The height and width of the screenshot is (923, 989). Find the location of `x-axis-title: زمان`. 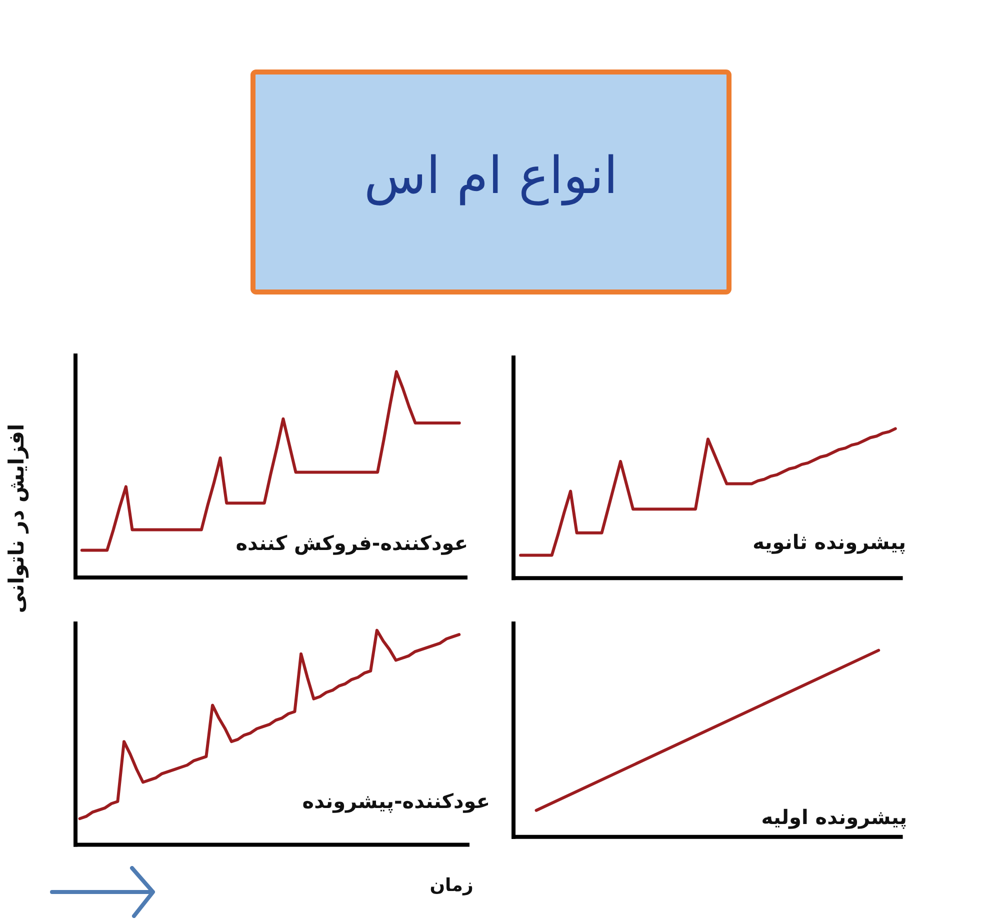

x-axis-title: زمان is located at coordinates (452, 885).